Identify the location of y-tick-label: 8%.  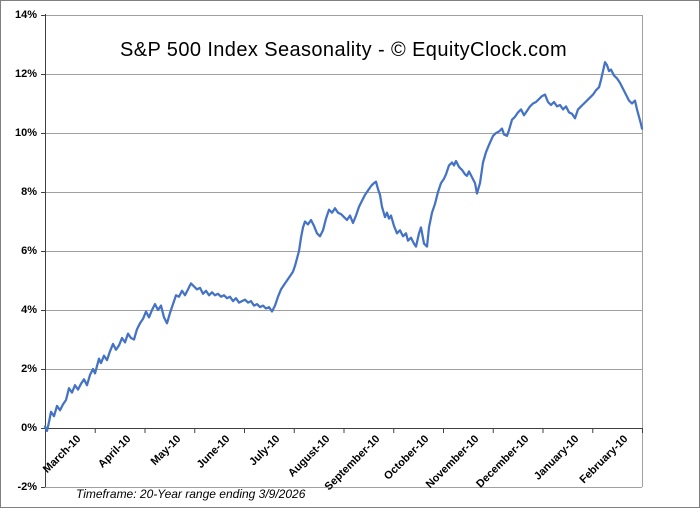
(29, 192).